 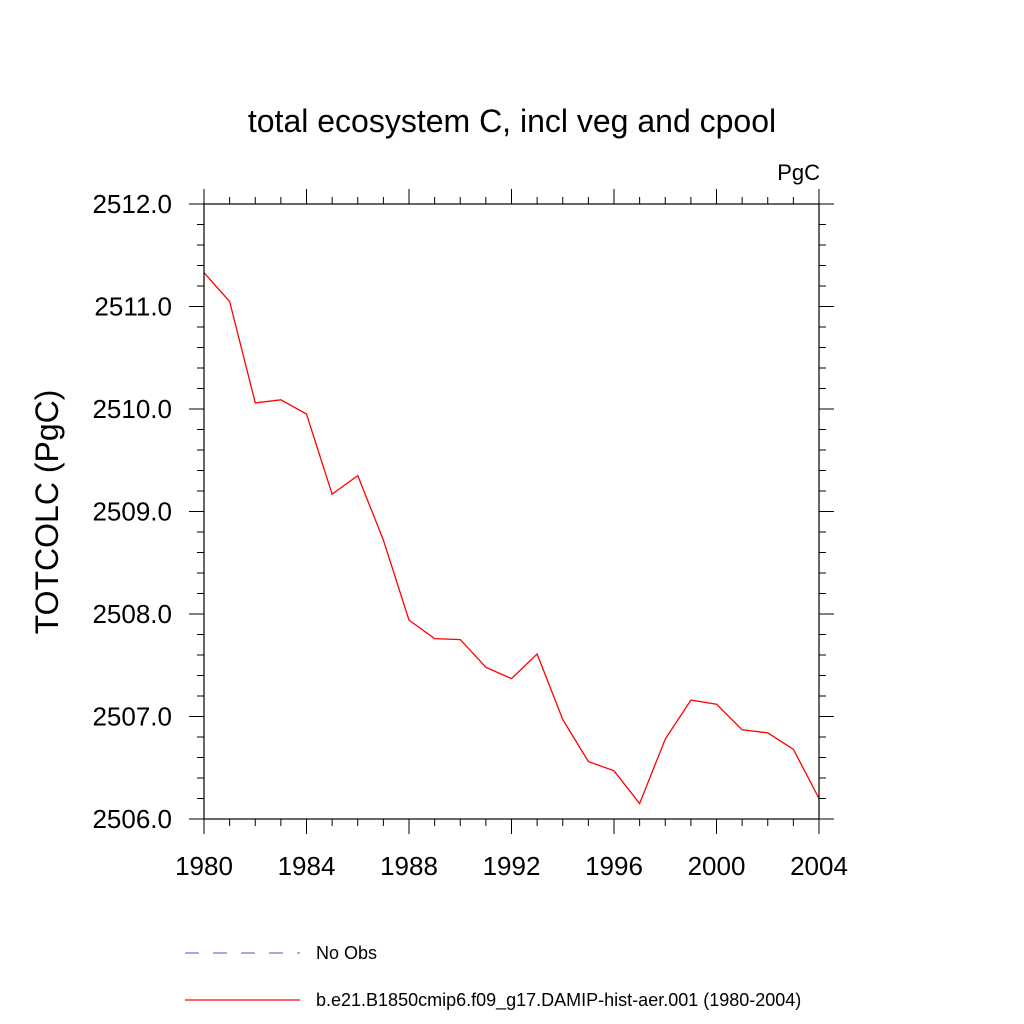 I want to click on x-tick-label: 1988, so click(x=409, y=866).